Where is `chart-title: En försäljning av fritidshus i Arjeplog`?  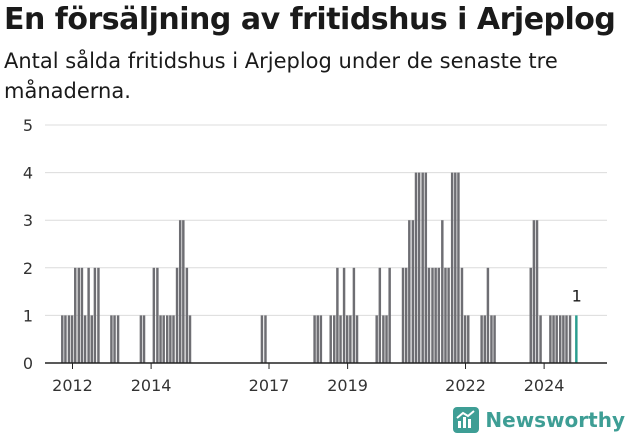
chart-title: En försäljning av fritidshus i Arjeplog is located at coordinates (310, 19).